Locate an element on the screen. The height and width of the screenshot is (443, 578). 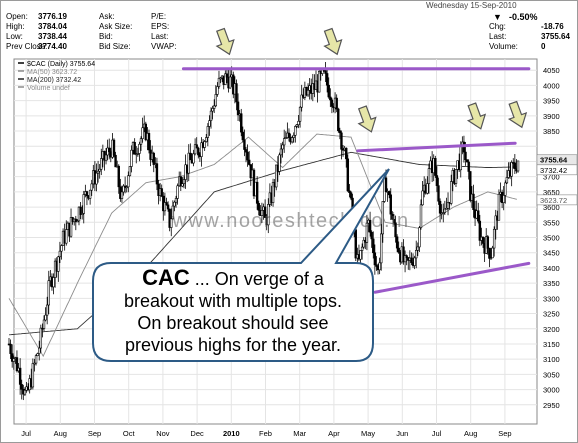
x-tick-label: Oct is located at coordinates (129, 433).